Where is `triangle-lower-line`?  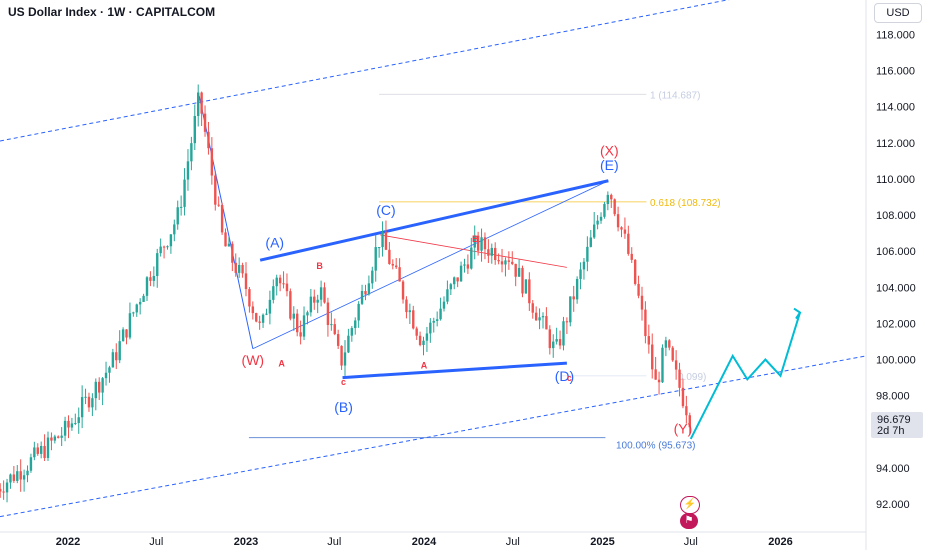 triangle-lower-line is located at coordinates (454, 370).